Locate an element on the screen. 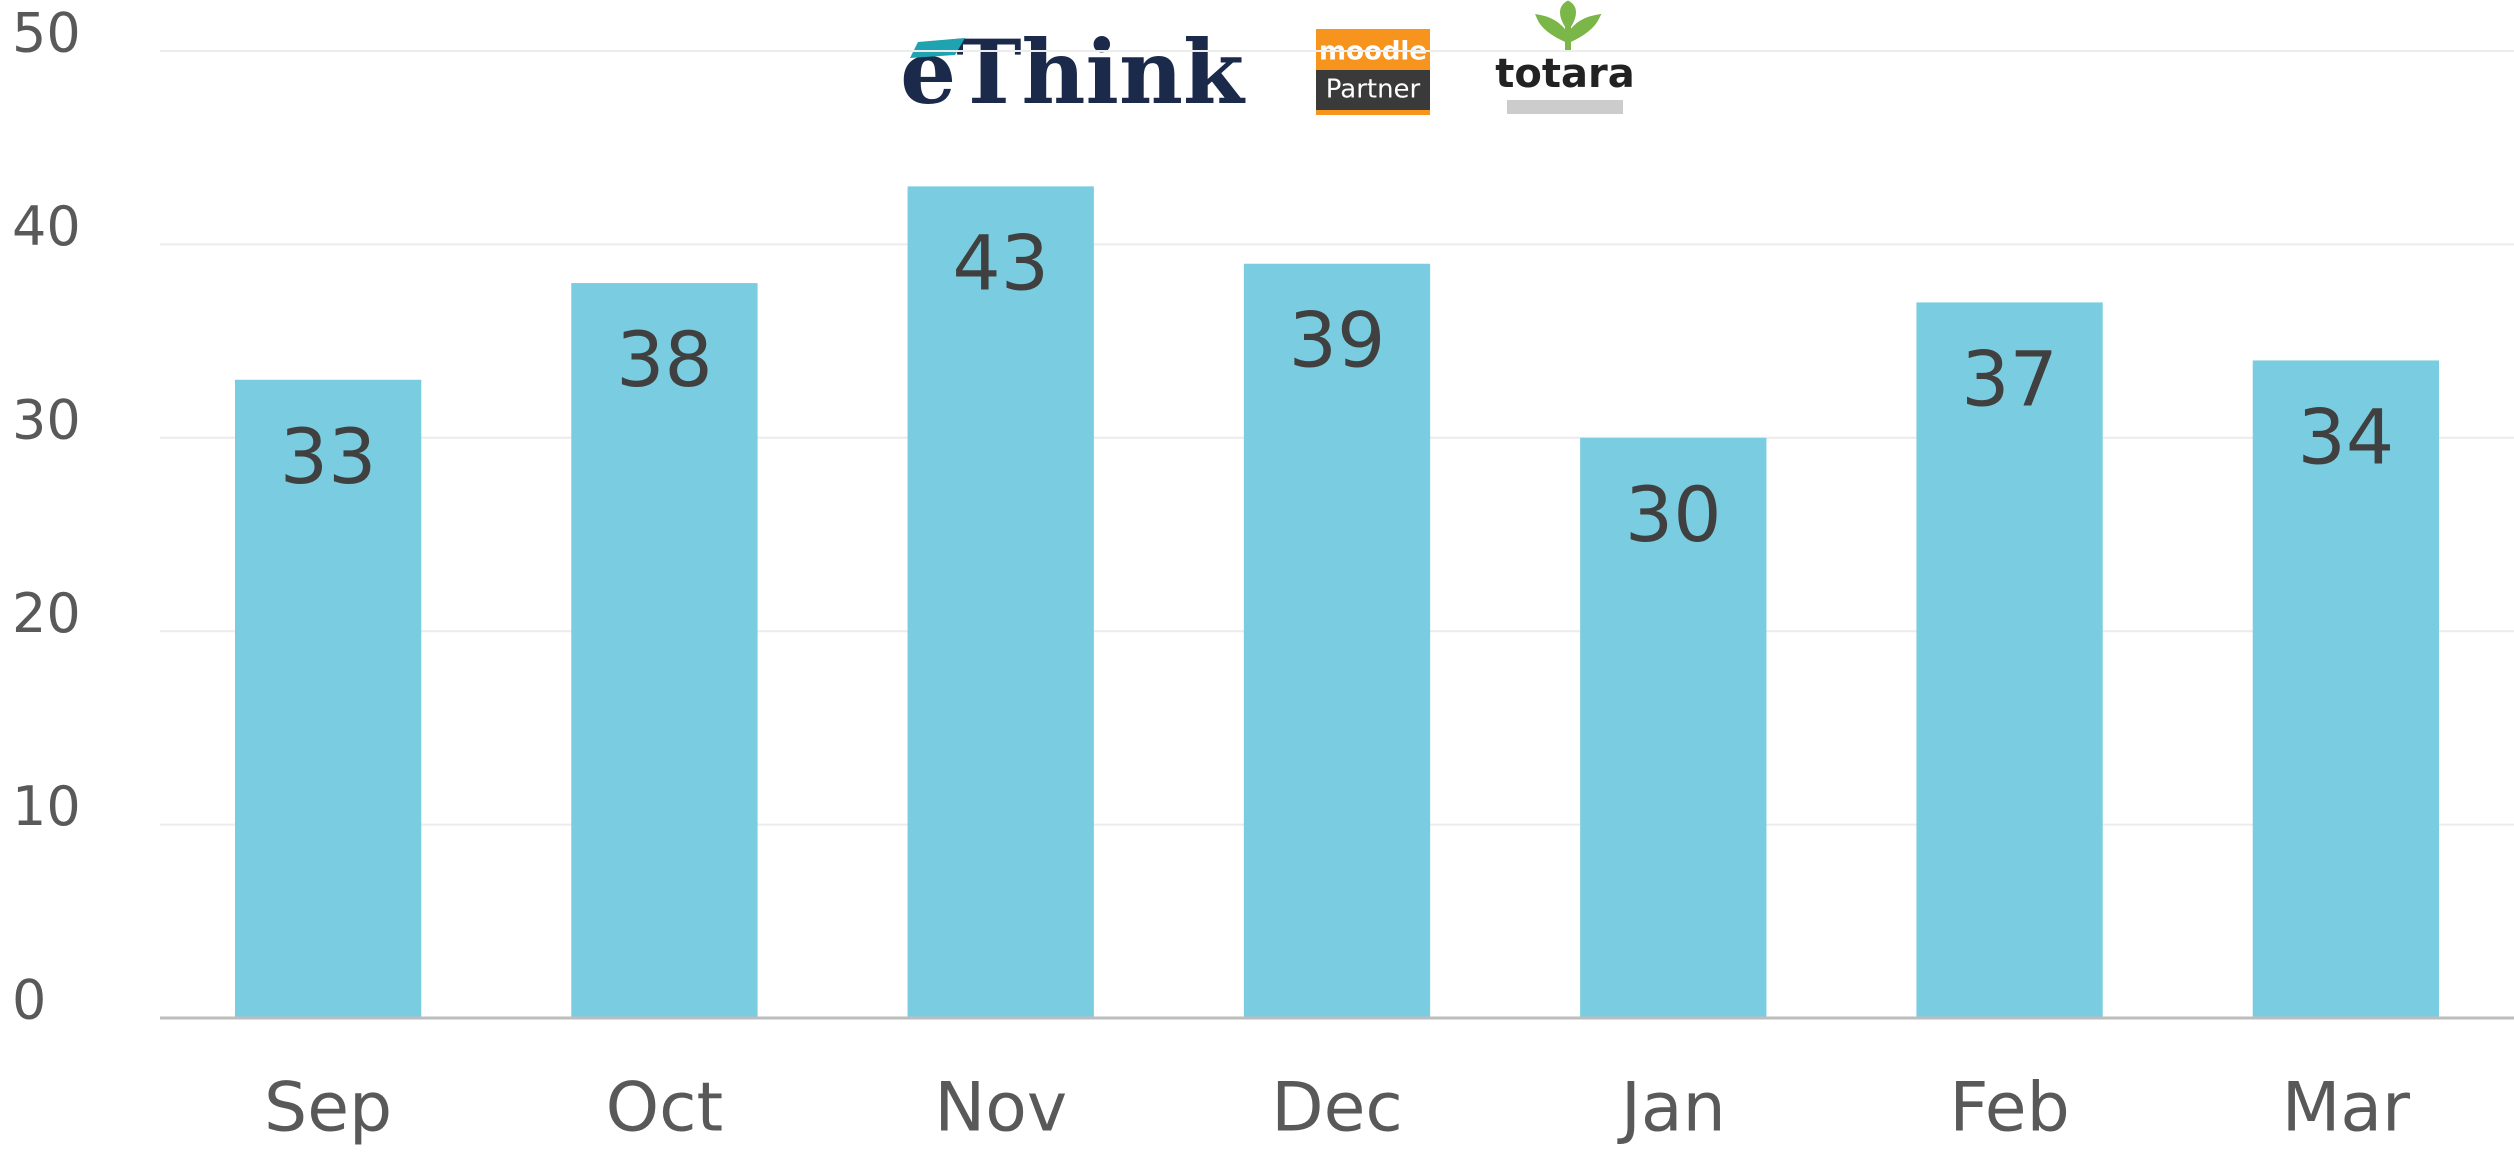 The height and width of the screenshot is (1156, 2514). x-tick-label: Nov is located at coordinates (1000, 1108).